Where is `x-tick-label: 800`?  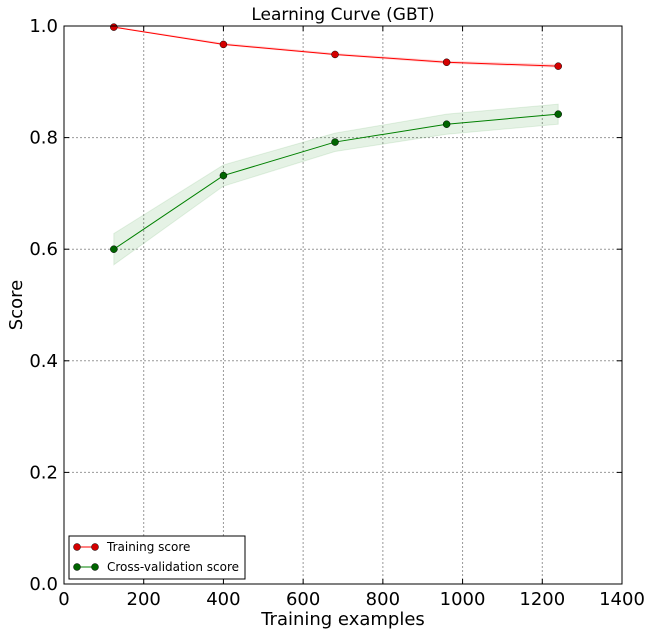 x-tick-label: 800 is located at coordinates (383, 599).